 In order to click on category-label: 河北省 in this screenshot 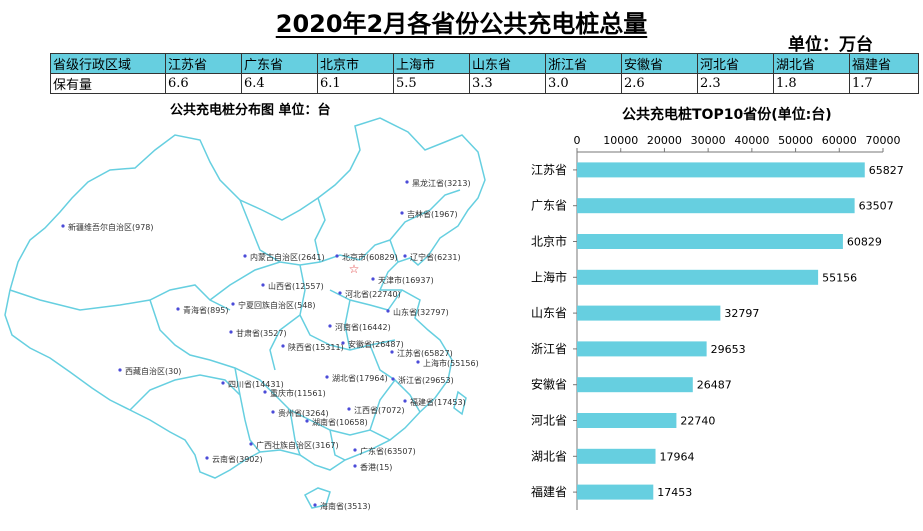, I will do `click(549, 421)`.